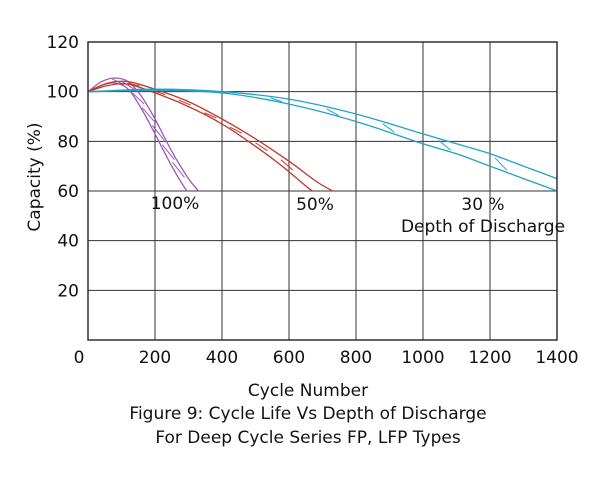 This screenshot has height=479, width=600. Describe the element at coordinates (315, 205) in the screenshot. I see `label-50-percent: 50%` at that location.